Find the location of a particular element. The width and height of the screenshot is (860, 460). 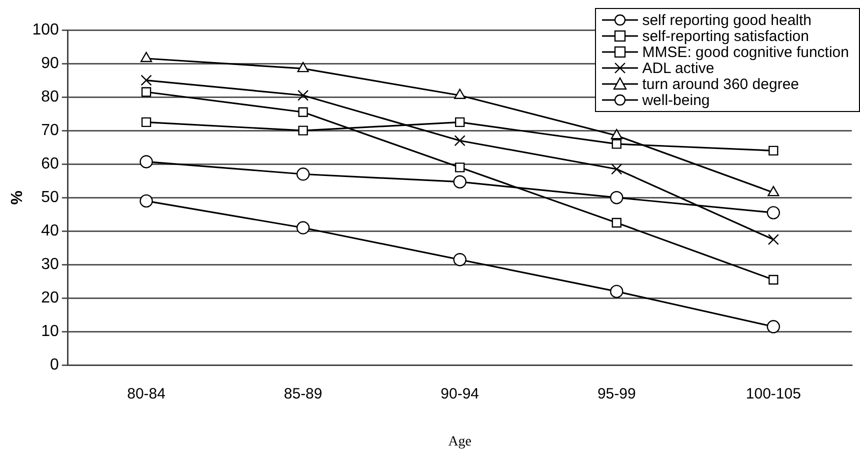

x-tick-label: 95-99 is located at coordinates (616, 393).